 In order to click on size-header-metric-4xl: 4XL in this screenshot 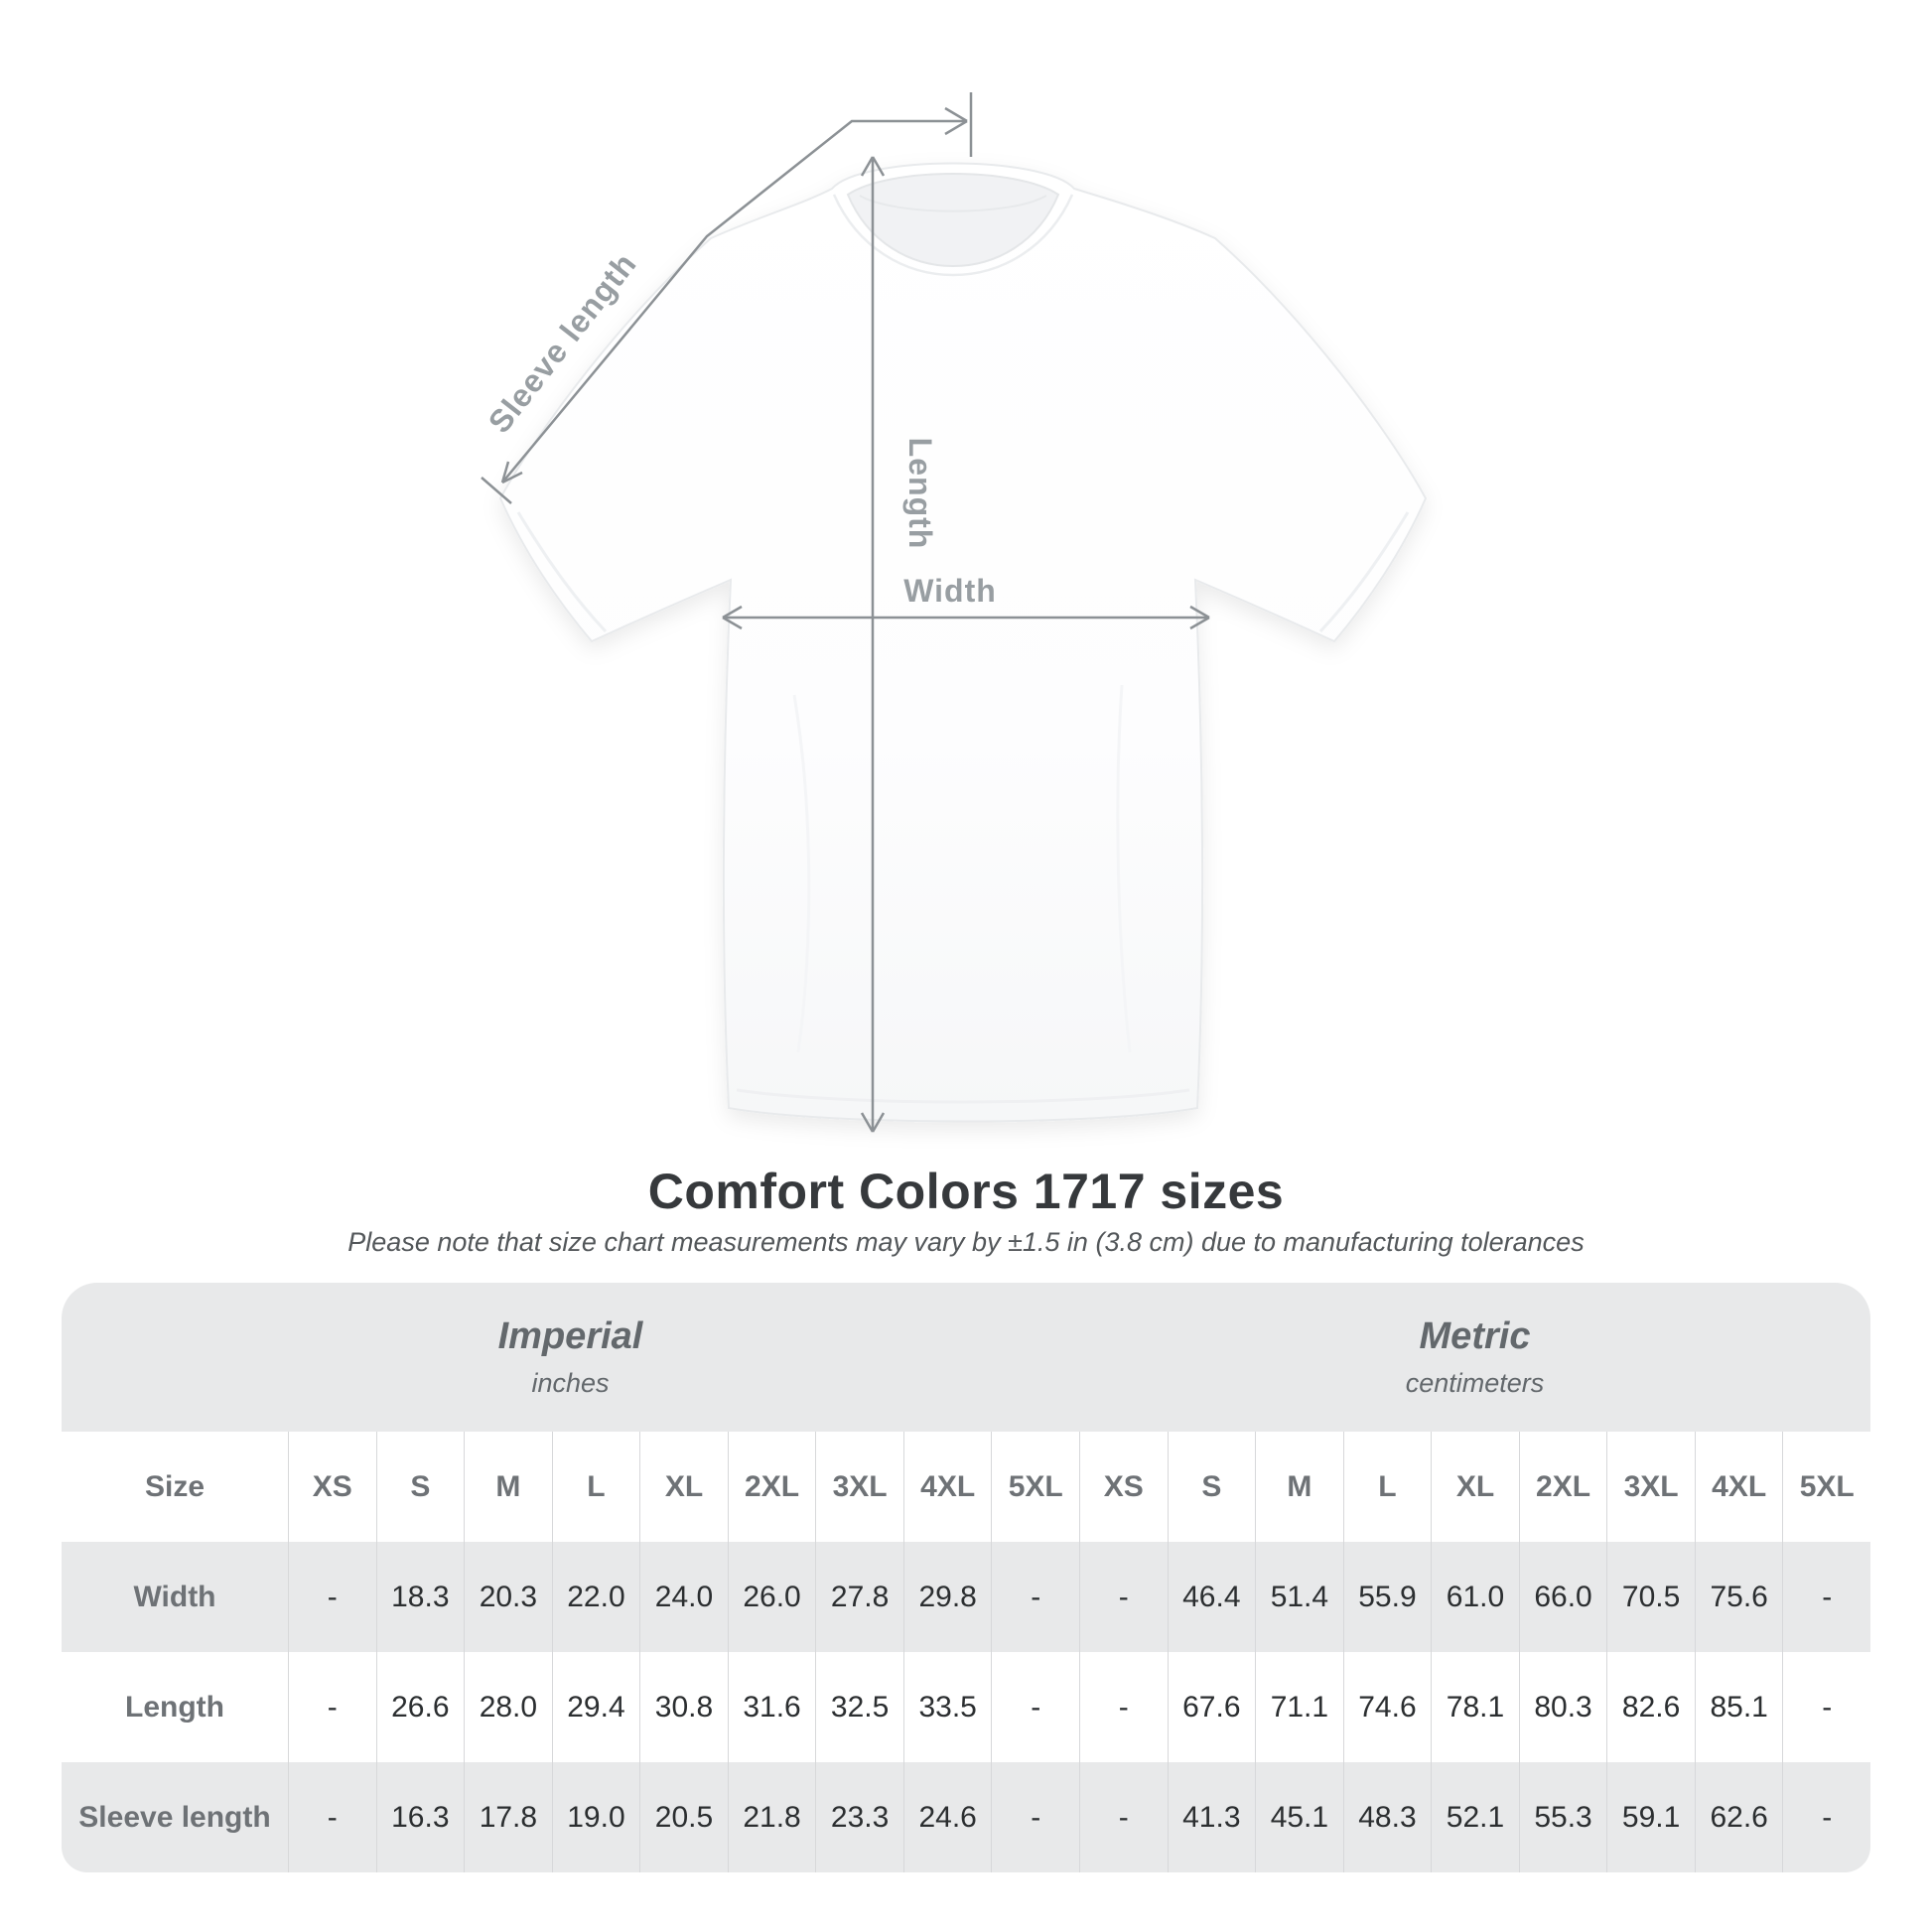, I will do `click(1738, 1488)`.